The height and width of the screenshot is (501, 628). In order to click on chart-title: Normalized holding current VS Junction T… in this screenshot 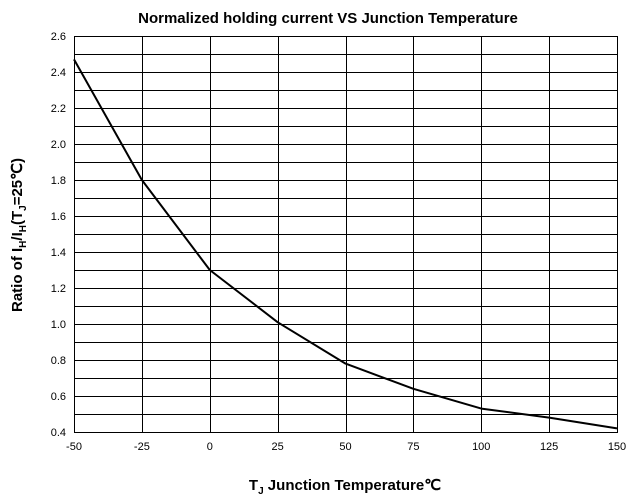, I will do `click(328, 18)`.